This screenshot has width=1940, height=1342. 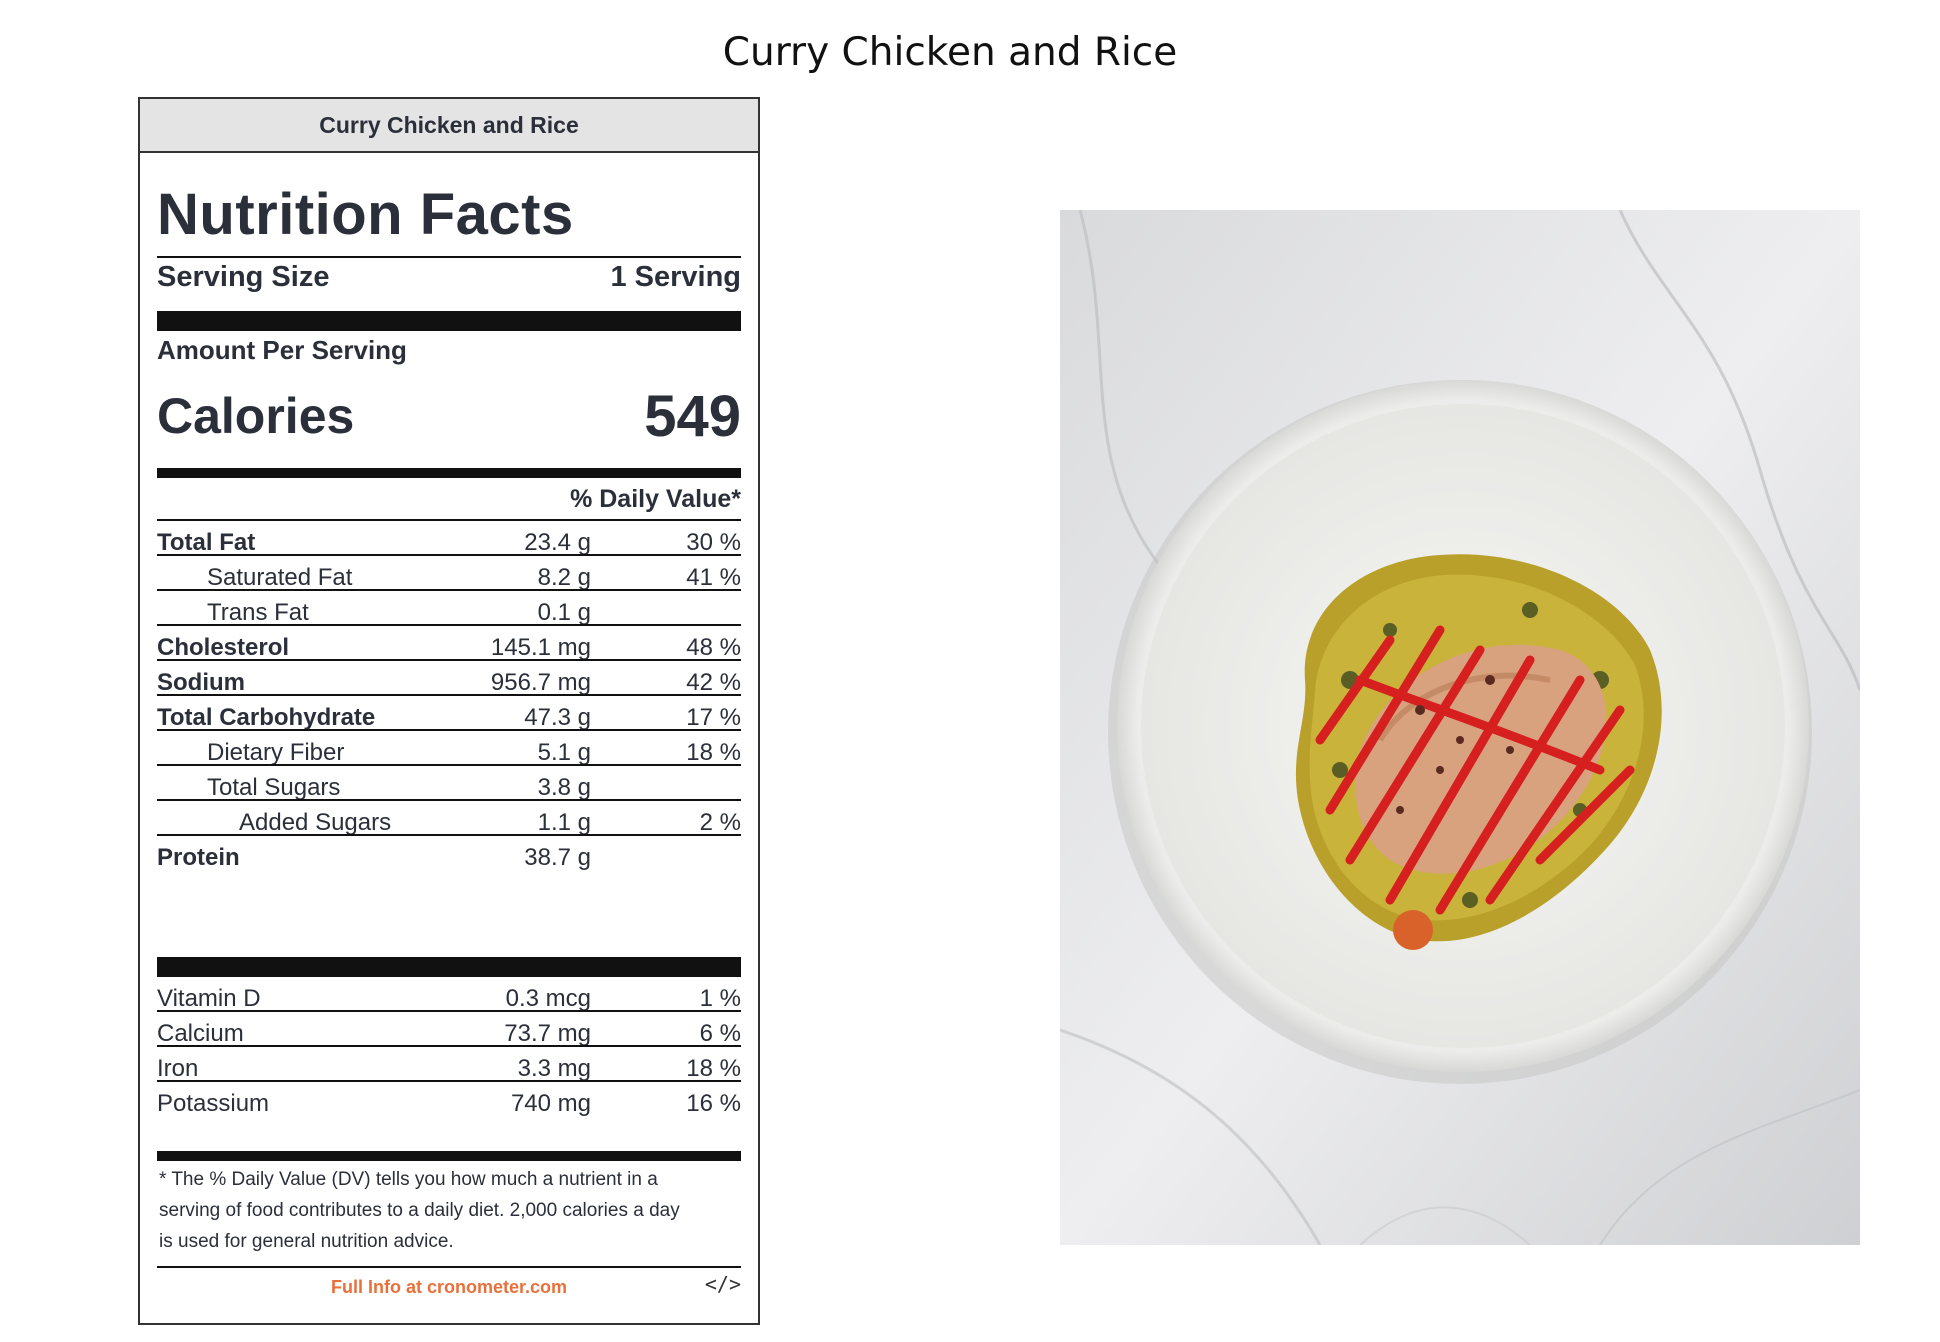 What do you see at coordinates (449, 998) in the screenshot?
I see `nutrient-row-vitamin-d: Vitamin D 0.3 mcg 1 %` at bounding box center [449, 998].